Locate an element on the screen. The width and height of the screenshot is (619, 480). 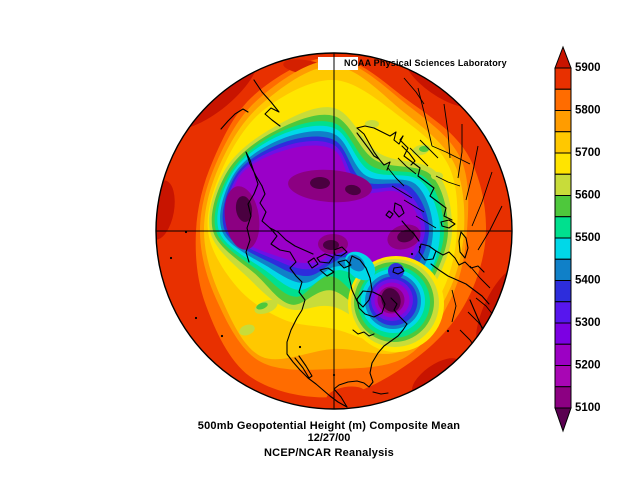
coastline-china-coast is located at coordinates (267, 103).